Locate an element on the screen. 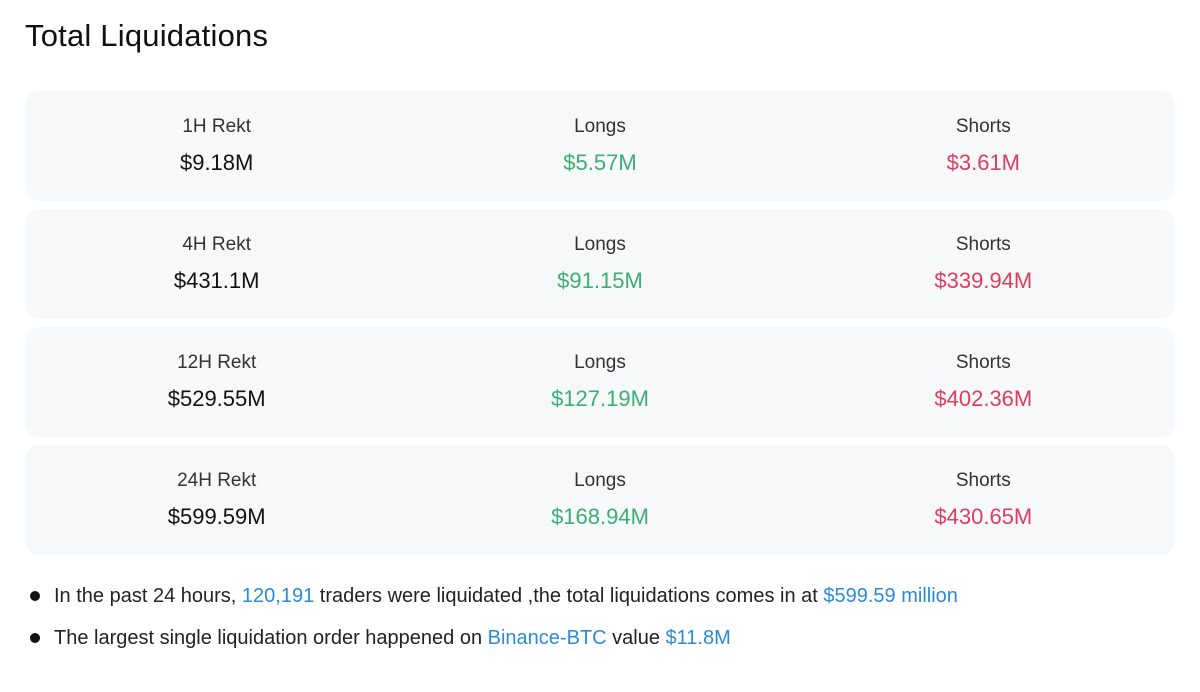 Image resolution: width=1200 pixels, height=692 pixels. longs-value: $91.15M is located at coordinates (600, 280).